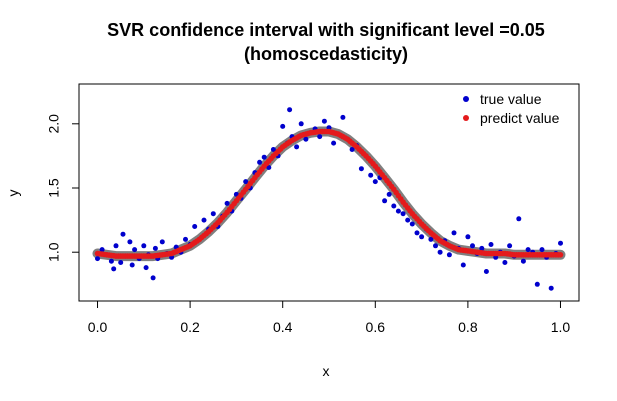 This screenshot has width=617, height=401. I want to click on x-axis-label: x, so click(326, 371).